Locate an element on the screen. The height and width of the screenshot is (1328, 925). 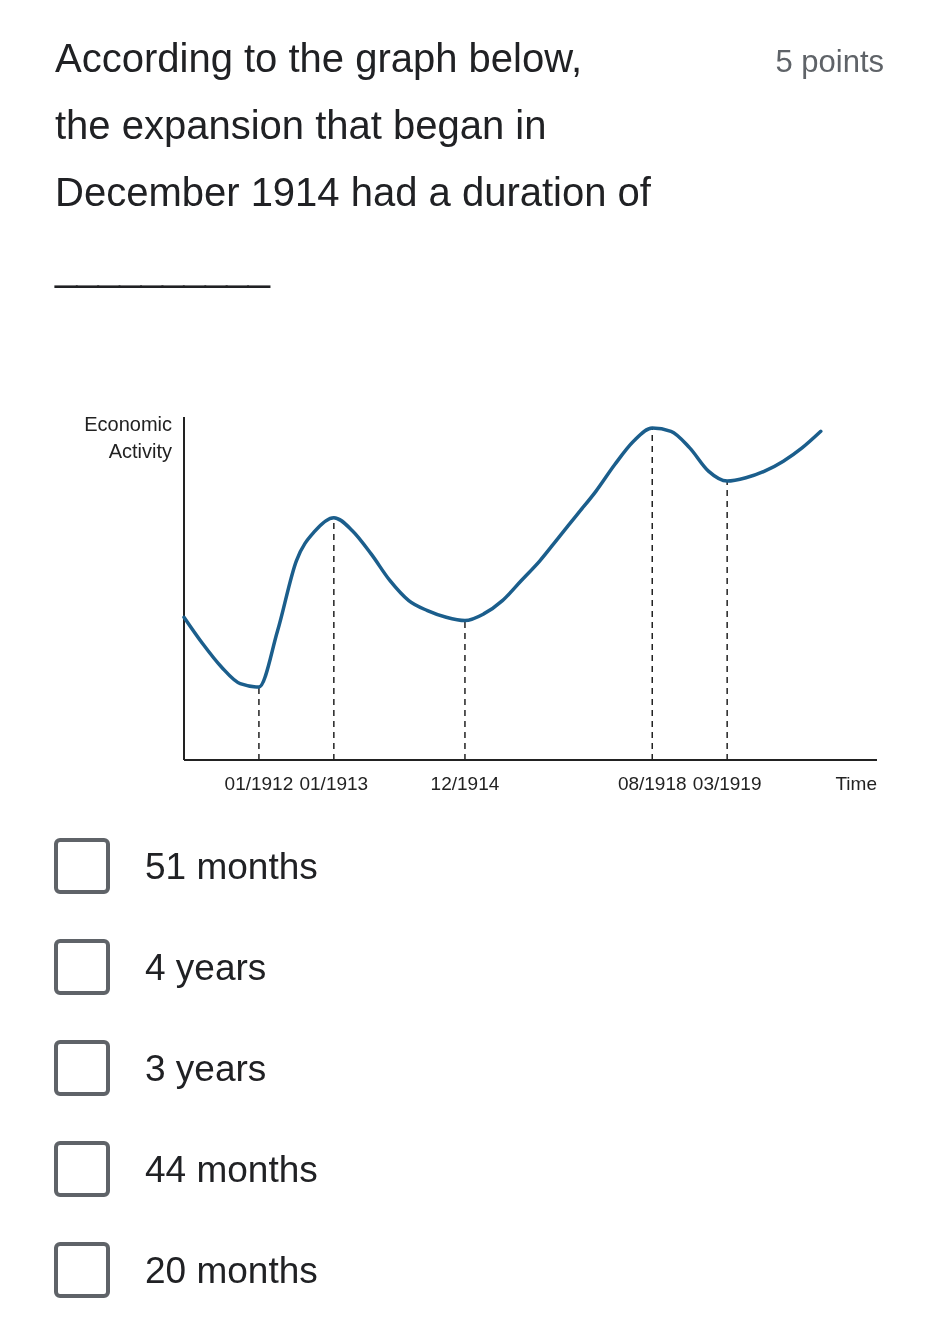
text: 5 points is located at coordinates (829, 61).